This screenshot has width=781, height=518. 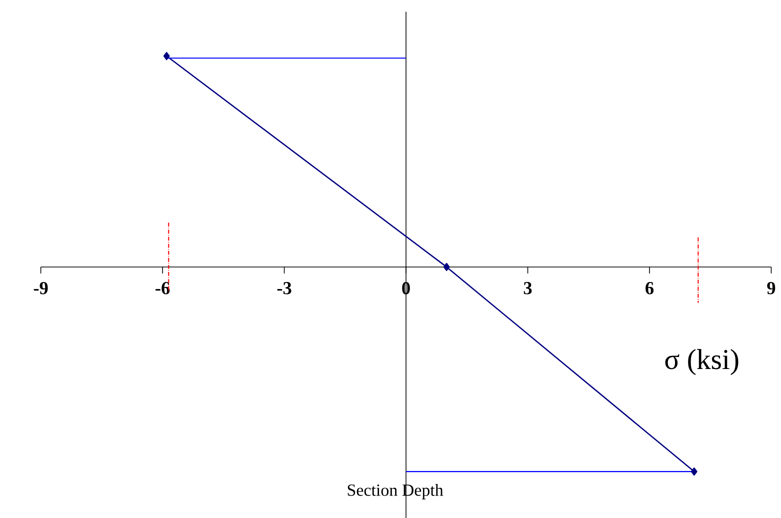 I want to click on x-tick-label: 3, so click(x=528, y=288).